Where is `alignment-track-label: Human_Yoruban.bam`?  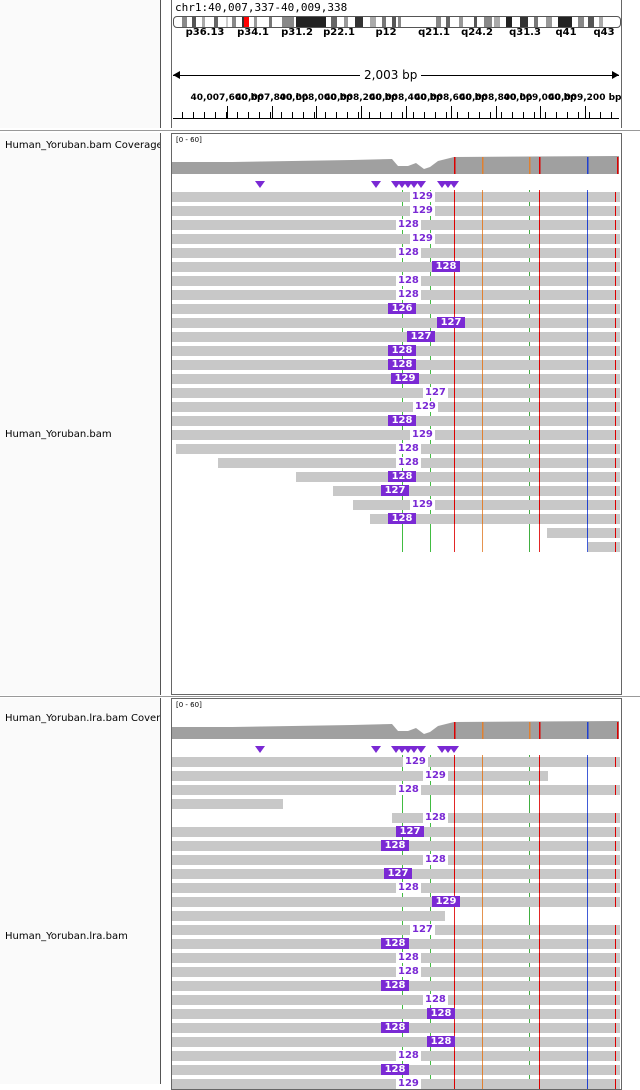 alignment-track-label: Human_Yoruban.bam is located at coordinates (58, 434).